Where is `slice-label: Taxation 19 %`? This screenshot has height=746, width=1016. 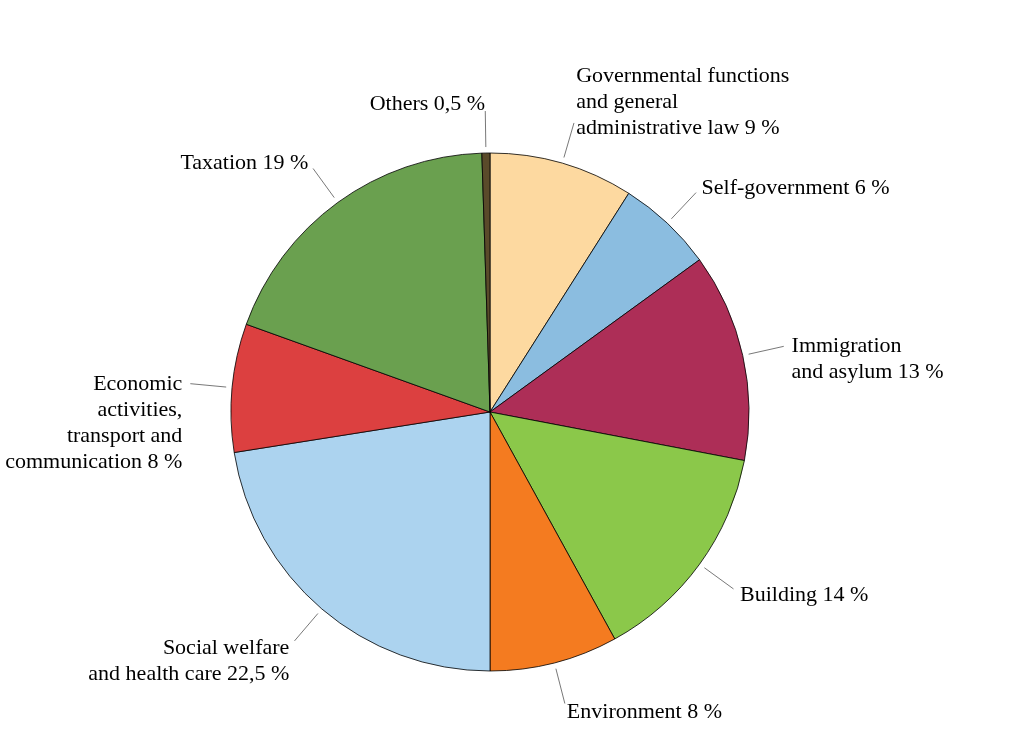 slice-label: Taxation 19 % is located at coordinates (244, 162).